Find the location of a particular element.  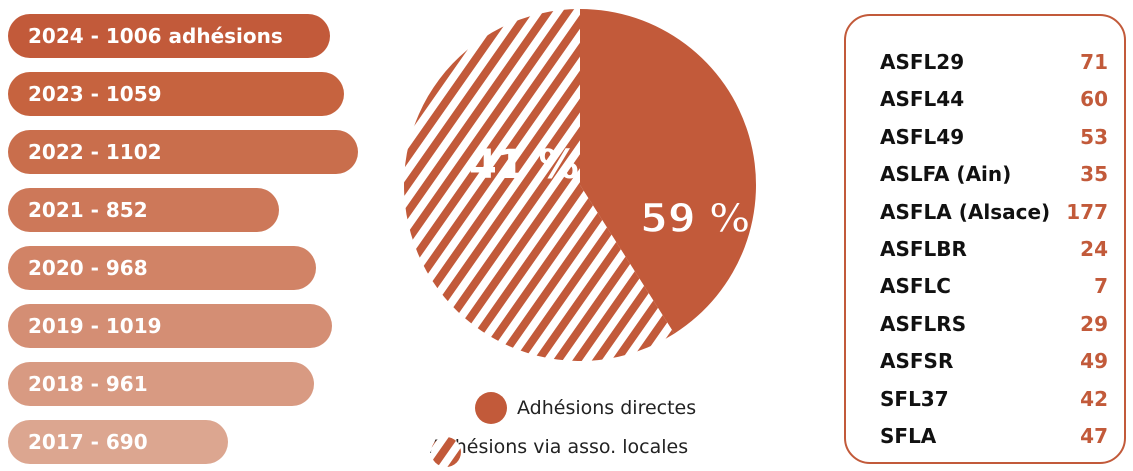

pie-label-direct: 41 % is located at coordinates (524, 165).